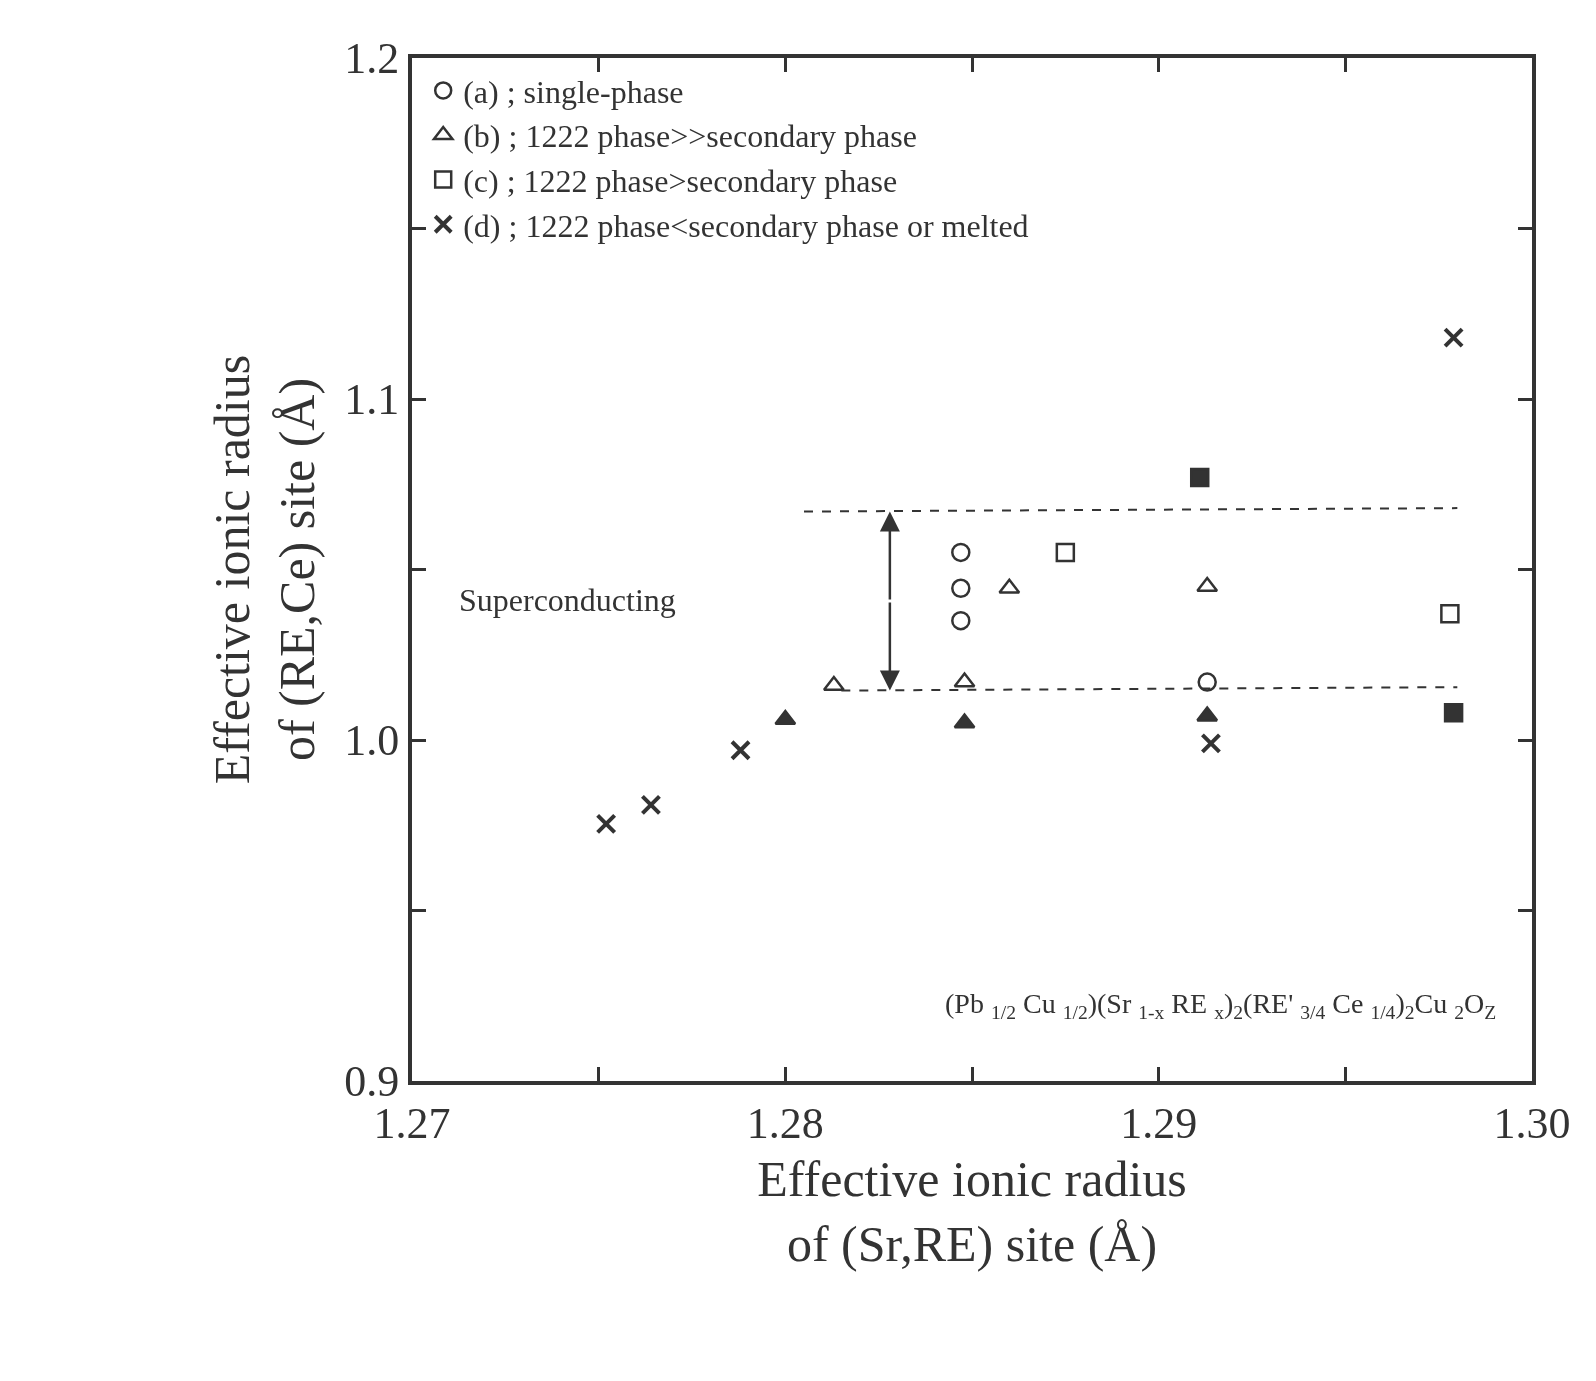 The image size is (1596, 1381). Describe the element at coordinates (746, 225) in the screenshot. I see `legend-label: (d) ; 1222 phase<secondary phase or melted` at that location.